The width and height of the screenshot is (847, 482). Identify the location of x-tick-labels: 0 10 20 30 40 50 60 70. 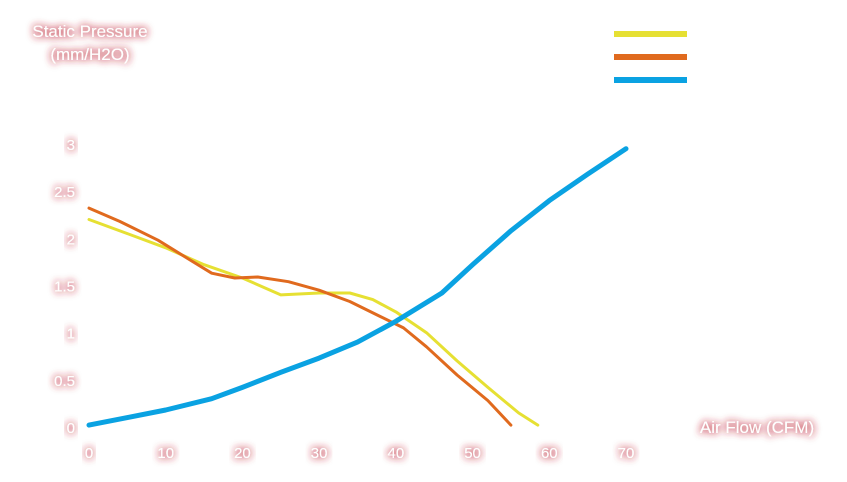
(360, 453).